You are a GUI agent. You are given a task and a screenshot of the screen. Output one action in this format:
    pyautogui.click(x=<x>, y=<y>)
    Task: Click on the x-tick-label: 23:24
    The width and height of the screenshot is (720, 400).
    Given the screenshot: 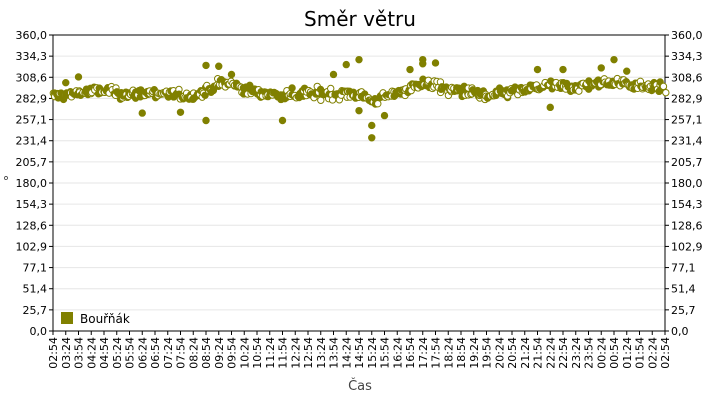 What is the action you would take?
    pyautogui.click(x=576, y=353)
    